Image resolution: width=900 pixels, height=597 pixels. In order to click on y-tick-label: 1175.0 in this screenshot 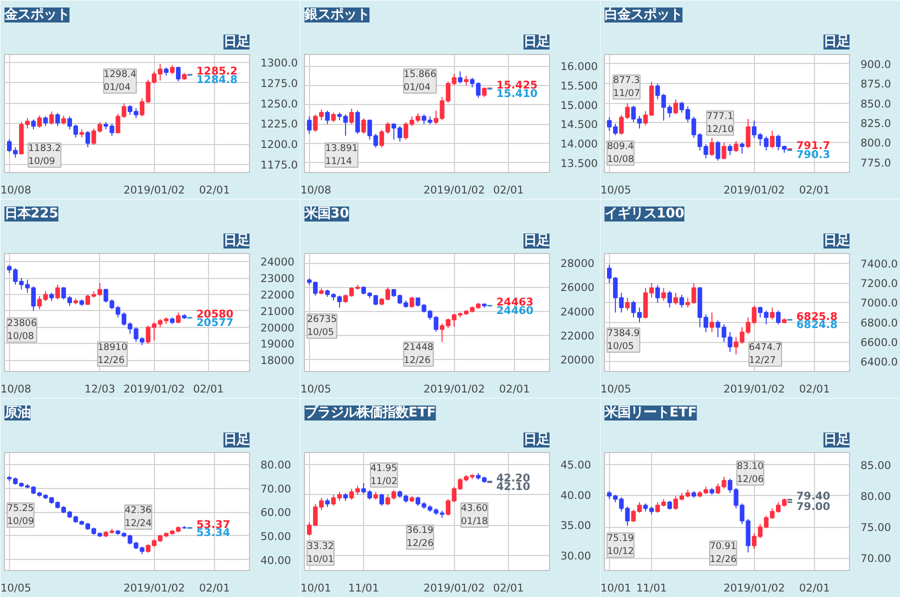, I will do `click(279, 165)`.